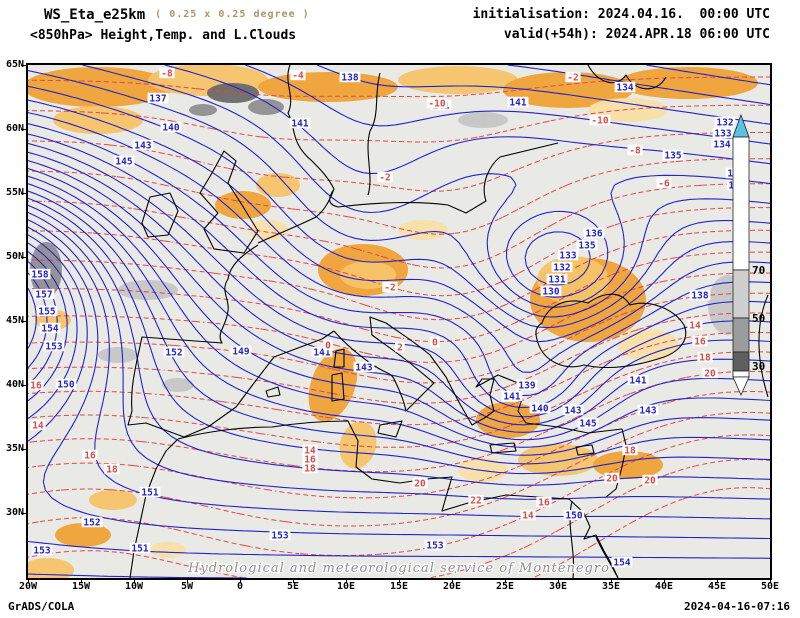 The width and height of the screenshot is (800, 618). What do you see at coordinates (298, 75) in the screenshot?
I see `temperature-contour-label: -4` at bounding box center [298, 75].